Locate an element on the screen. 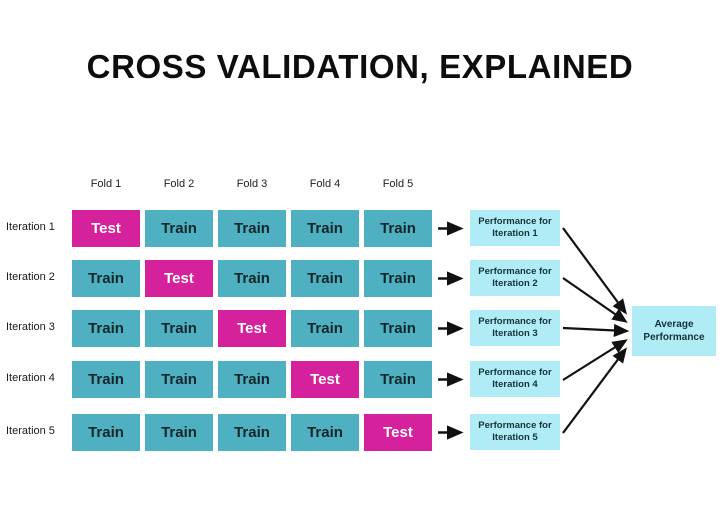  iteration-label: Iteration 5 is located at coordinates (30, 431).